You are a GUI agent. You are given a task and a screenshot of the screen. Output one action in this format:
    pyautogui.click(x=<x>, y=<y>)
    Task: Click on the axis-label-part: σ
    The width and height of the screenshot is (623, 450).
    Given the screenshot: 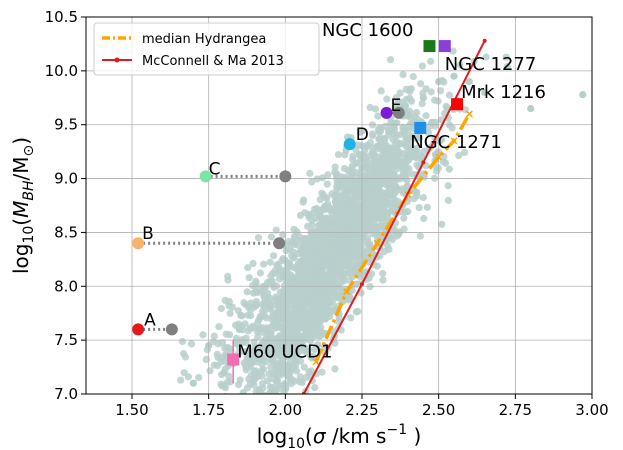 What is the action you would take?
    pyautogui.click(x=320, y=436)
    